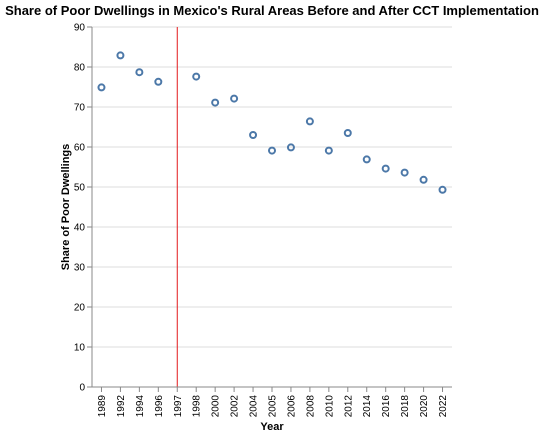 Image resolution: width=544 pixels, height=437 pixels. What do you see at coordinates (254, 406) in the screenshot?
I see `x-tick-label: 2004` at bounding box center [254, 406].